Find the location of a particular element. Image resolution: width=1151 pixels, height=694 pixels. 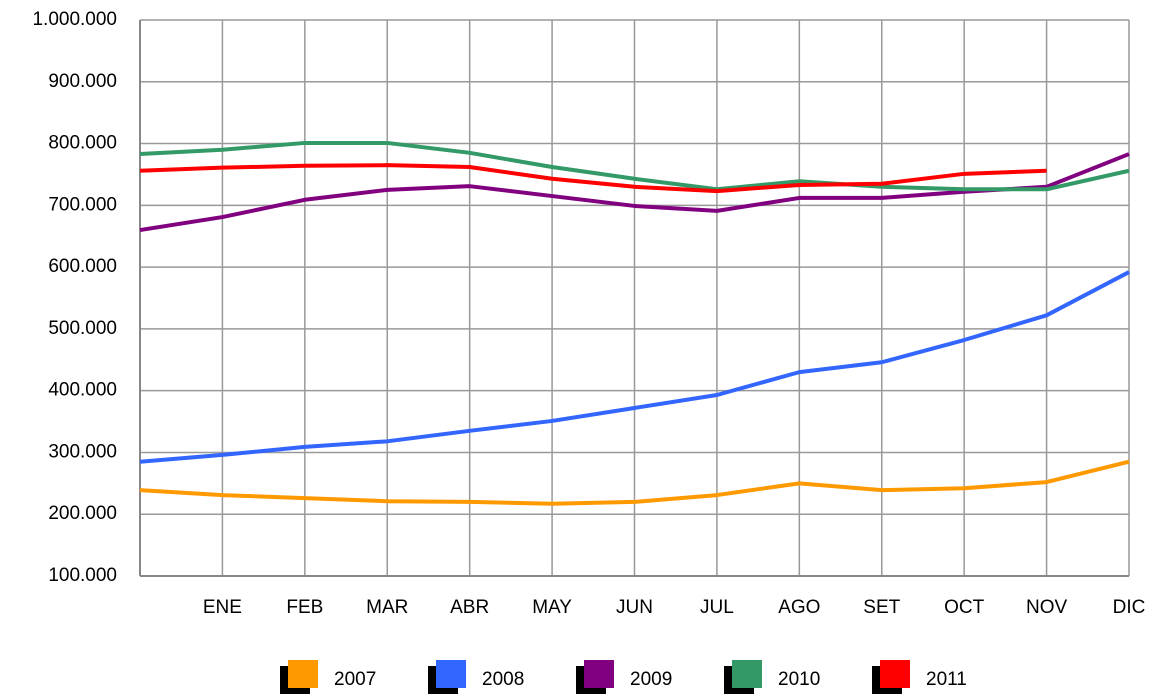

x-tick-label: SET is located at coordinates (881, 607).